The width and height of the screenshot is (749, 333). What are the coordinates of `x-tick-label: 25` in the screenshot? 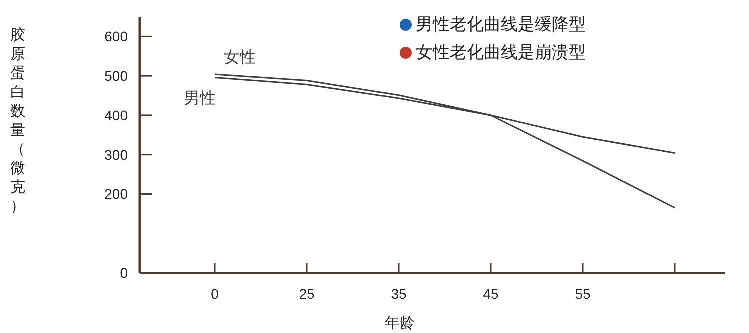 It's located at (307, 294).